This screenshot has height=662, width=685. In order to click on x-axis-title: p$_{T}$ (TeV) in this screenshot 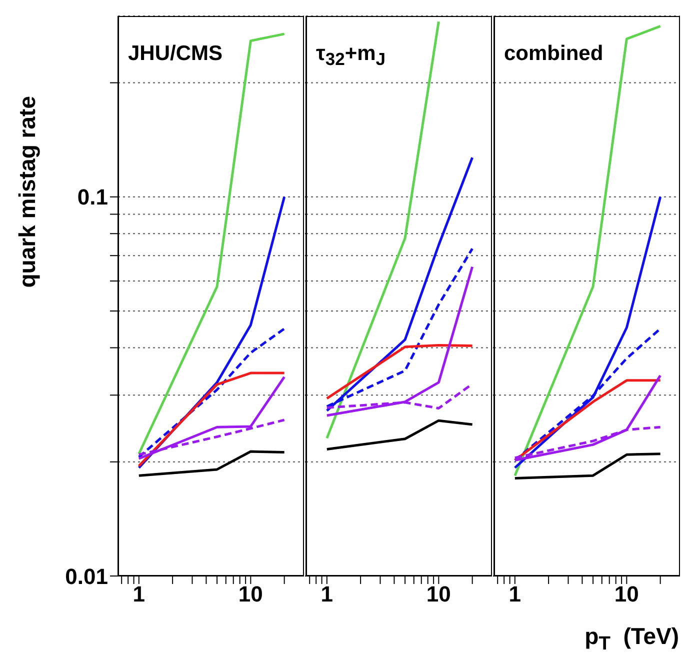, I will do `click(631, 639)`.